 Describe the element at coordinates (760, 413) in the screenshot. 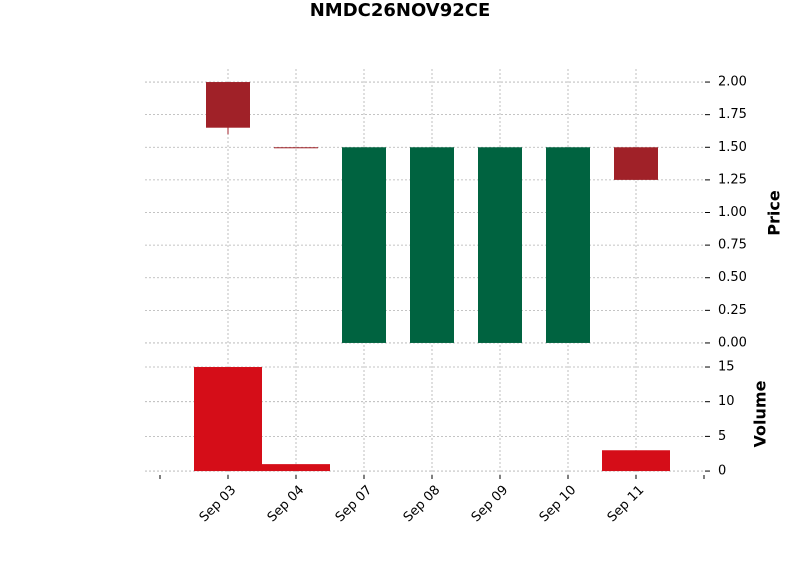

I see `y2-axis-label: Volume` at that location.